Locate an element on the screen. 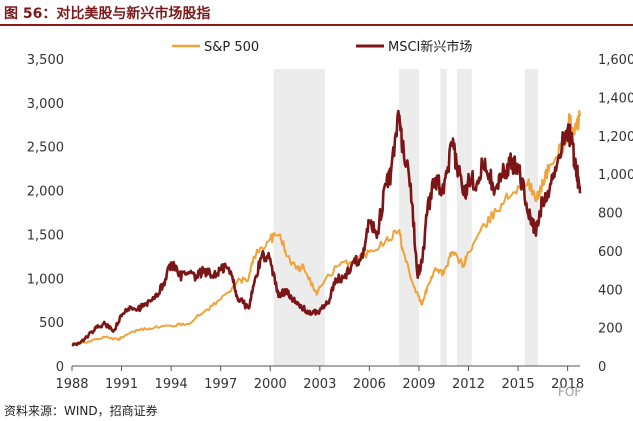 This screenshot has width=633, height=421. x-tick-label: 2009 is located at coordinates (418, 384).